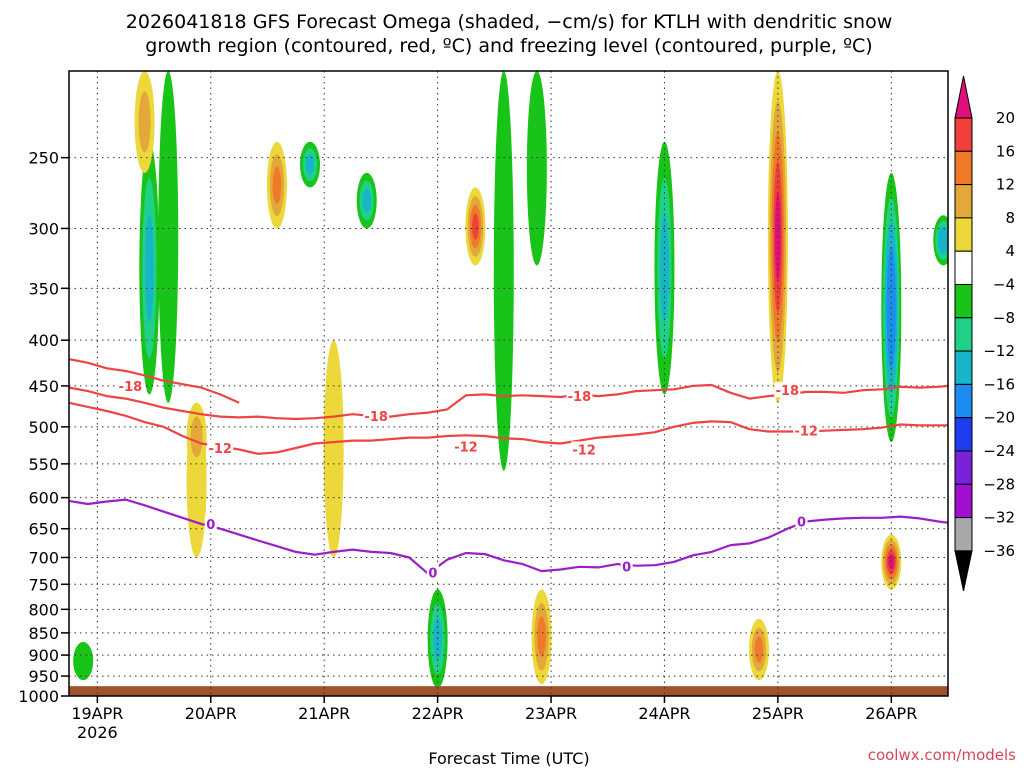 The width and height of the screenshot is (1024, 768). I want to click on colorbar-label: −8, so click(1004, 318).